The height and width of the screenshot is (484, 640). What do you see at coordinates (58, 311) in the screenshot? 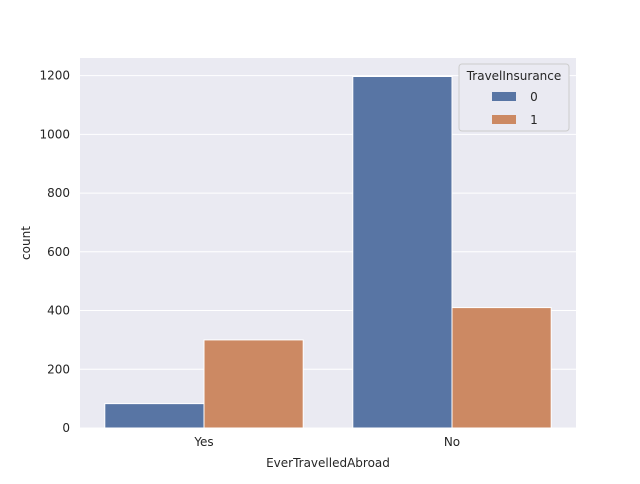
I see `y-tick-label: 400` at bounding box center [58, 311].